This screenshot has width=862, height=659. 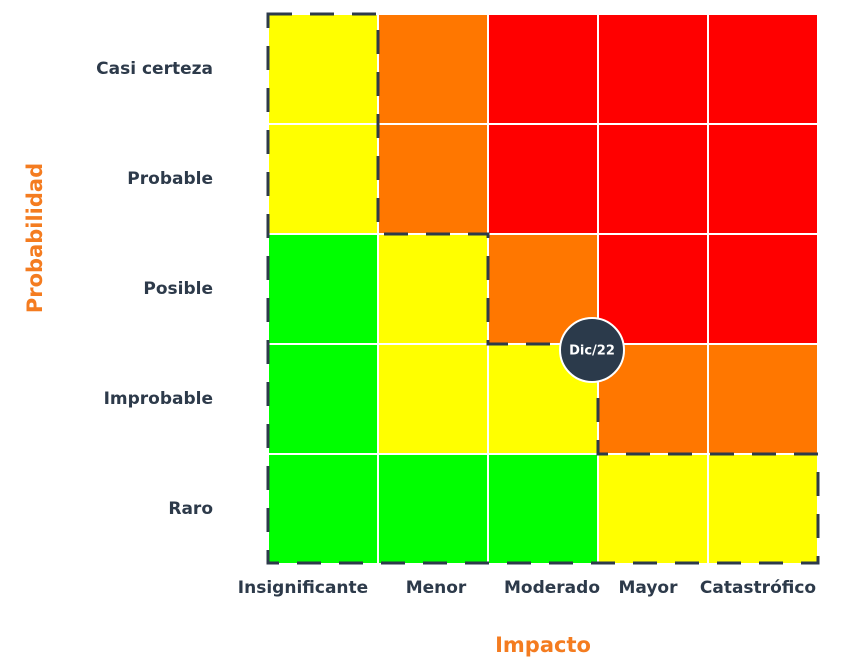 I want to click on marker, so click(x=592, y=350).